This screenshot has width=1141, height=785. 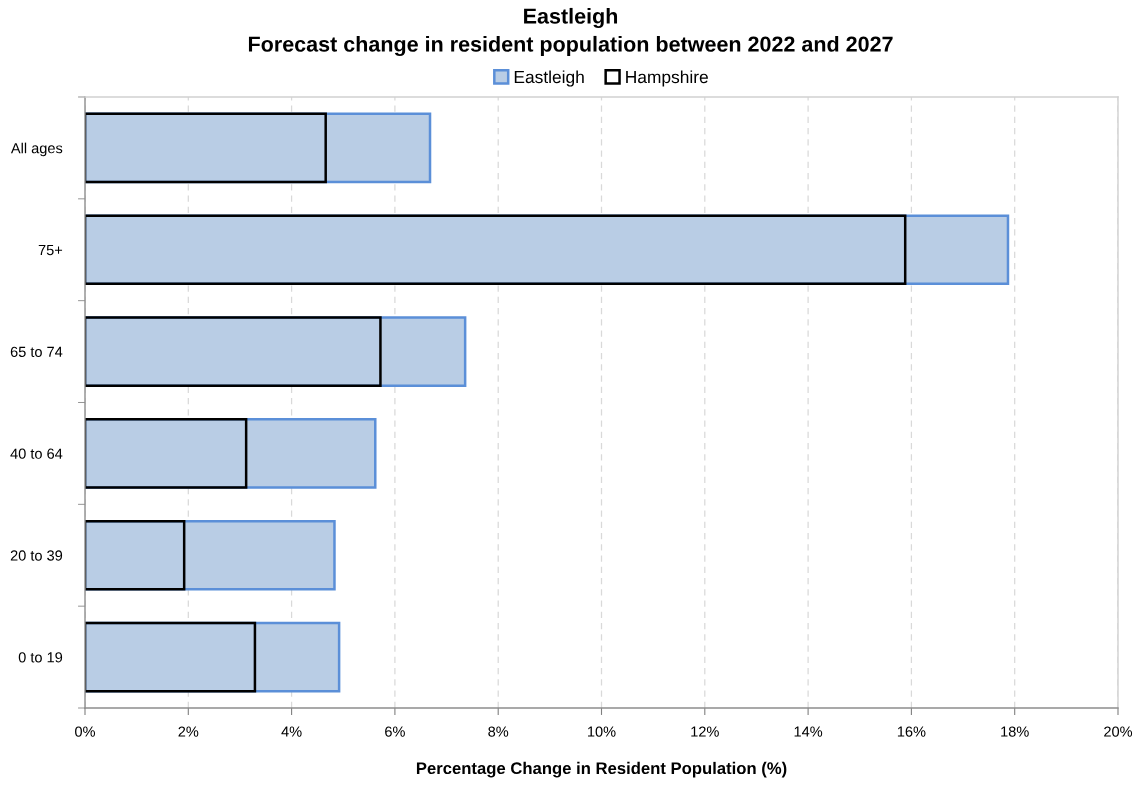 I want to click on x-tick-label: 14%, so click(x=808, y=731).